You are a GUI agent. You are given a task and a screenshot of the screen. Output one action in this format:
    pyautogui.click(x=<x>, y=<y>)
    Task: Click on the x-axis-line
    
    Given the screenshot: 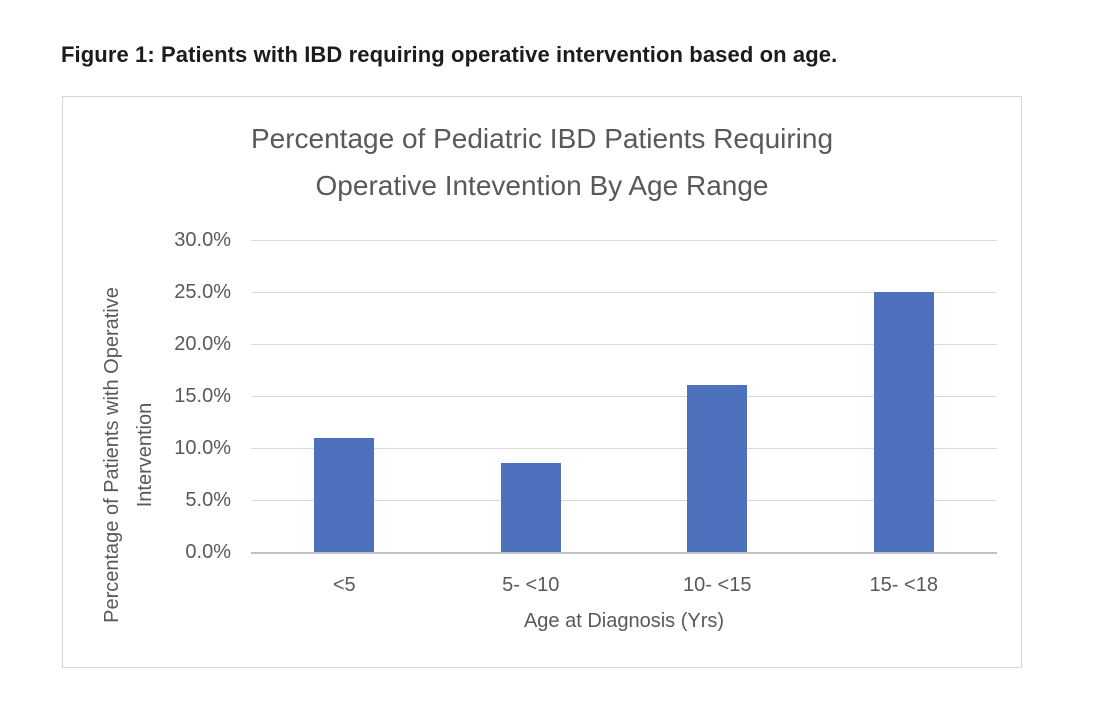 What is the action you would take?
    pyautogui.click(x=624, y=553)
    